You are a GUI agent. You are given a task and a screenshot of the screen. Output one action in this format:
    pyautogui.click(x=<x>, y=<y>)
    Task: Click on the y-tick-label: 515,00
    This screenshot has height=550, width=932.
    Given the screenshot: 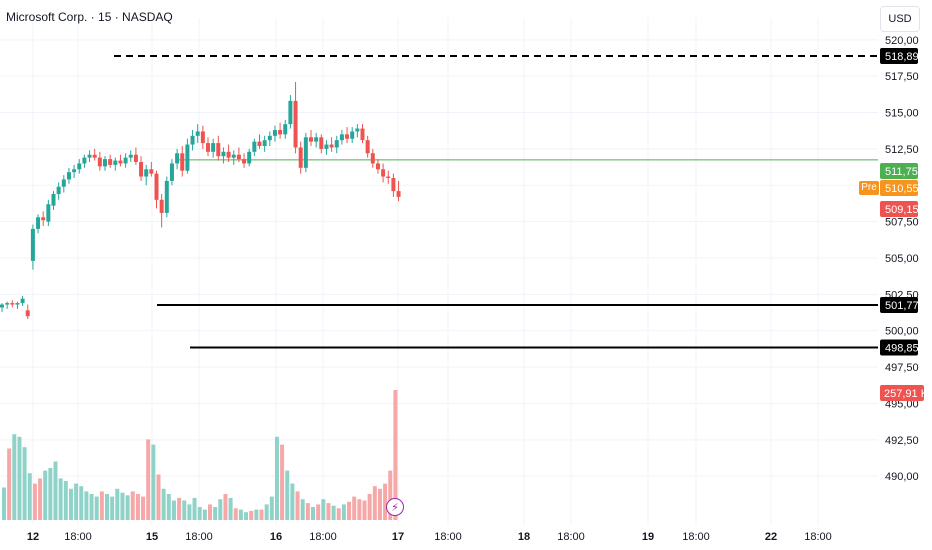 What is the action you would take?
    pyautogui.click(x=902, y=114)
    